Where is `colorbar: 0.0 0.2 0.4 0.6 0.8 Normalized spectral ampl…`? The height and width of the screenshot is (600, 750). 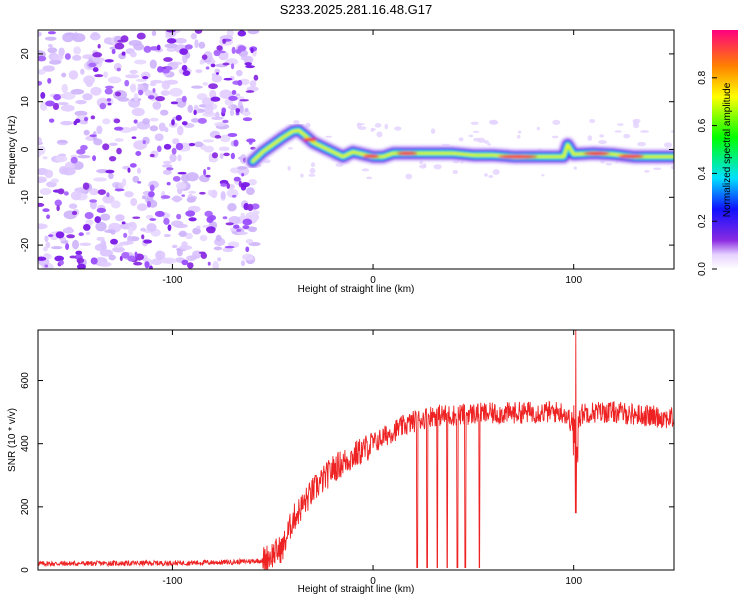
colorbar: 0.0 0.2 0.4 0.6 0.8 Normalized spectral ampl… is located at coordinates (717, 153).